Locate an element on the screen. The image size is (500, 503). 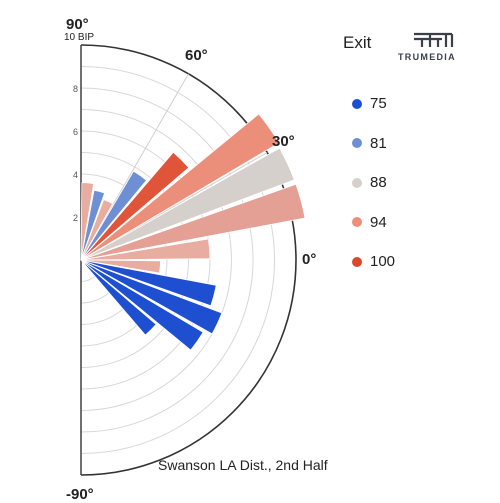
angle-label-0: 0° is located at coordinates (309, 259).